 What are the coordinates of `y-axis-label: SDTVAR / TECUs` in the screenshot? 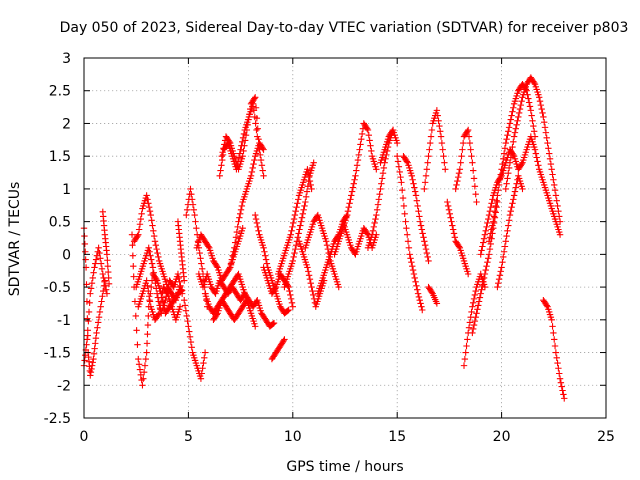 It's located at (15, 239).